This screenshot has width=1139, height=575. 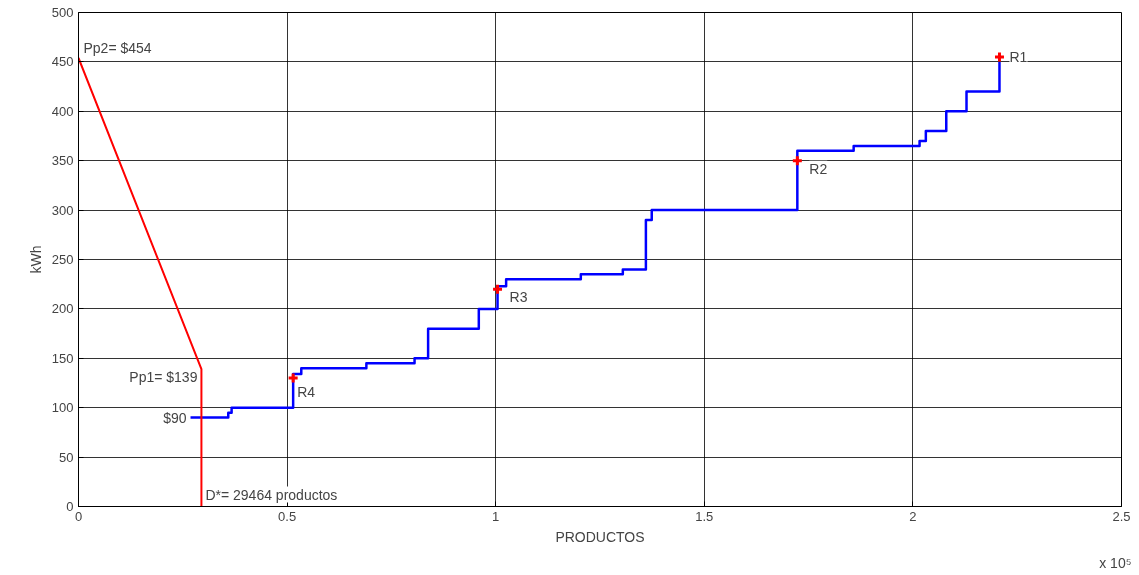 What do you see at coordinates (62, 408) in the screenshot?
I see `y-tick-label: 100` at bounding box center [62, 408].